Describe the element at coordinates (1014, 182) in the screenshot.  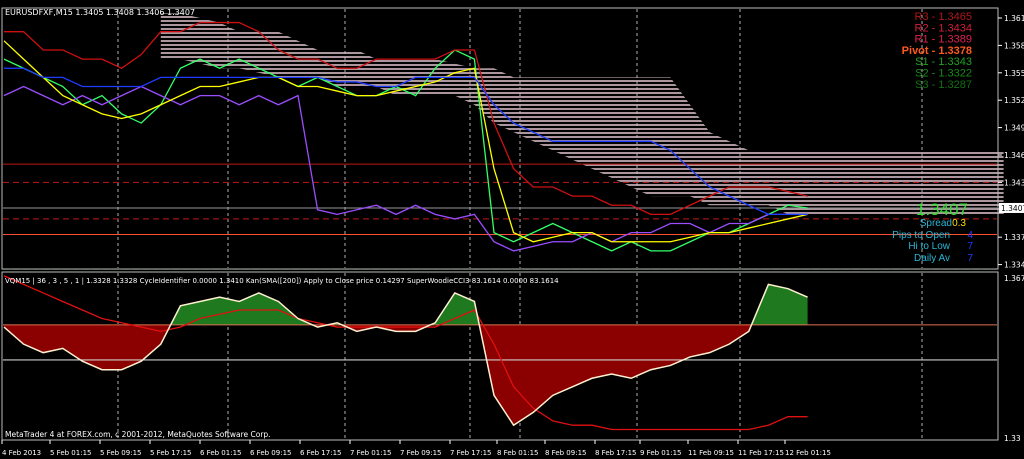
I see `y-tick-label: 1.3435` at that location.